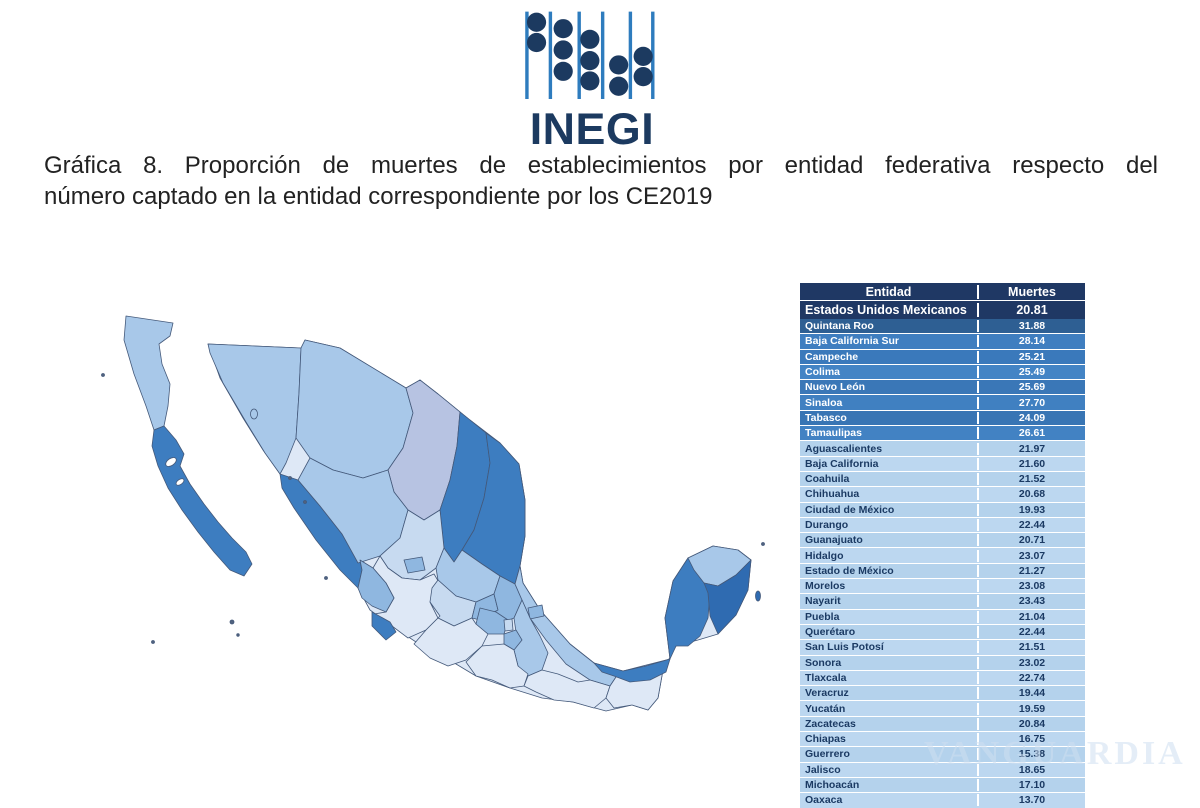  What do you see at coordinates (822, 616) in the screenshot?
I see `entity-cell: Puebla` at bounding box center [822, 616].